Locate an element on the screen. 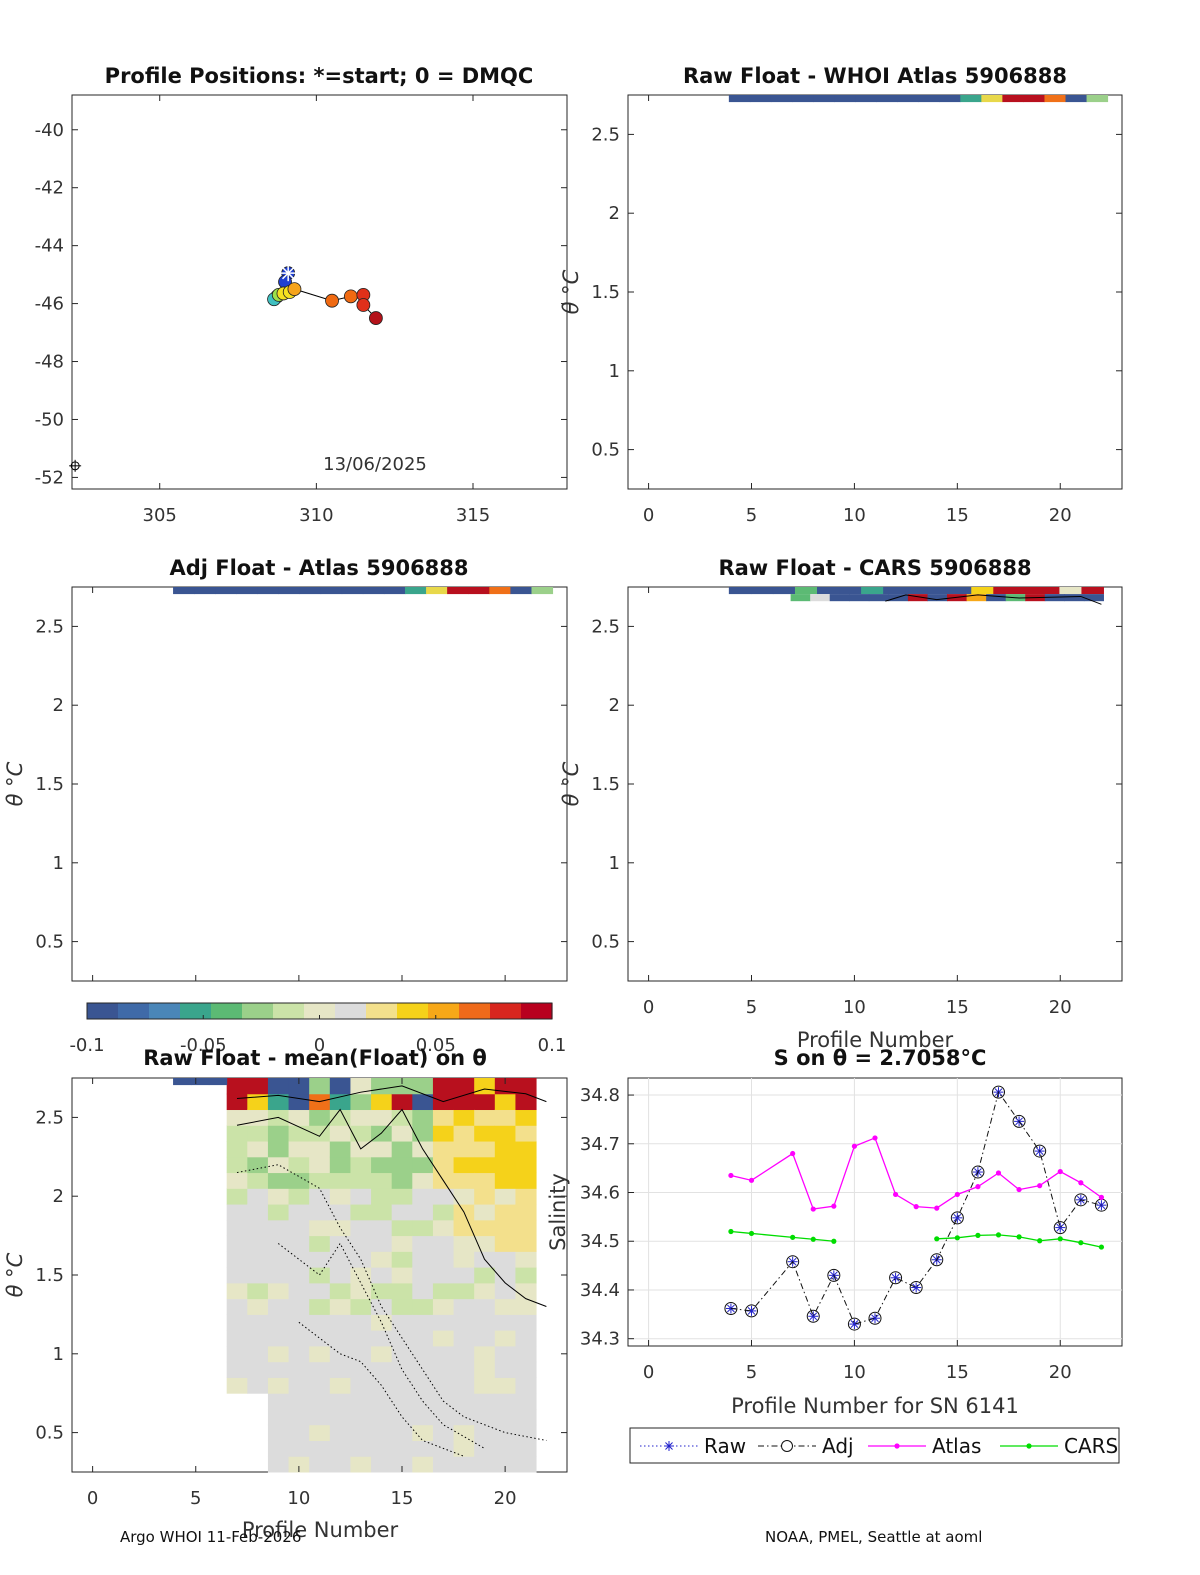 This screenshot has width=1200, height=1575. raw-cars-ylabel: θ °C is located at coordinates (571, 783).